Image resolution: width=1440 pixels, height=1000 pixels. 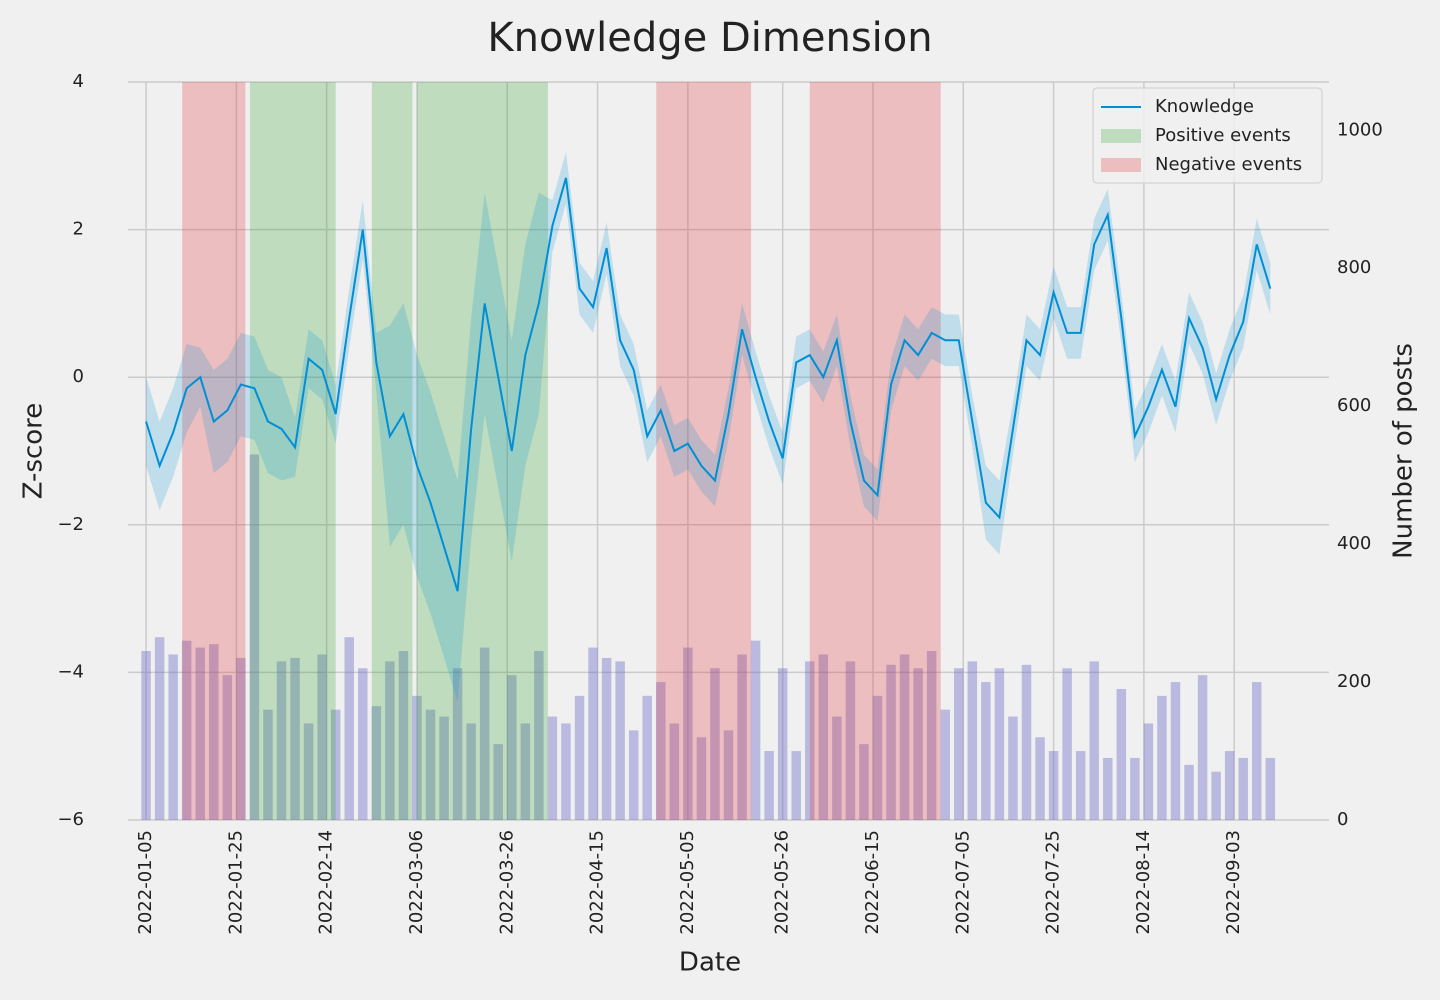 What do you see at coordinates (1204, 106) in the screenshot?
I see `legend-label: Knowledge` at bounding box center [1204, 106].